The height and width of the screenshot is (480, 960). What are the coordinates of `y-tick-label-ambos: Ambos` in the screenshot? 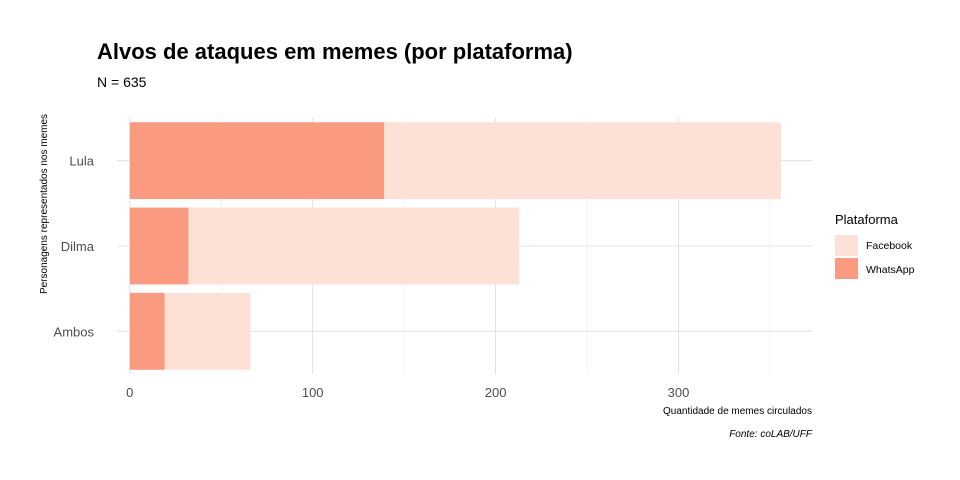 It's located at (74, 331).